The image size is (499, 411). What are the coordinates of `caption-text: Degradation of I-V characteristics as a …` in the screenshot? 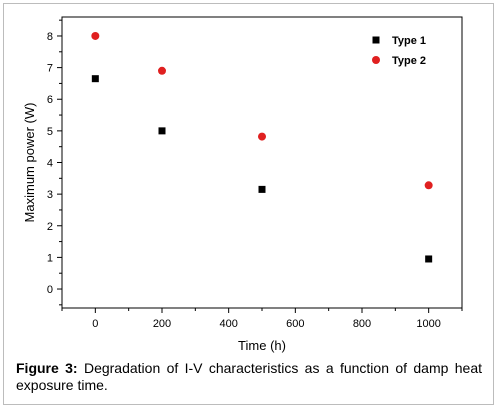 It's located at (249, 376).